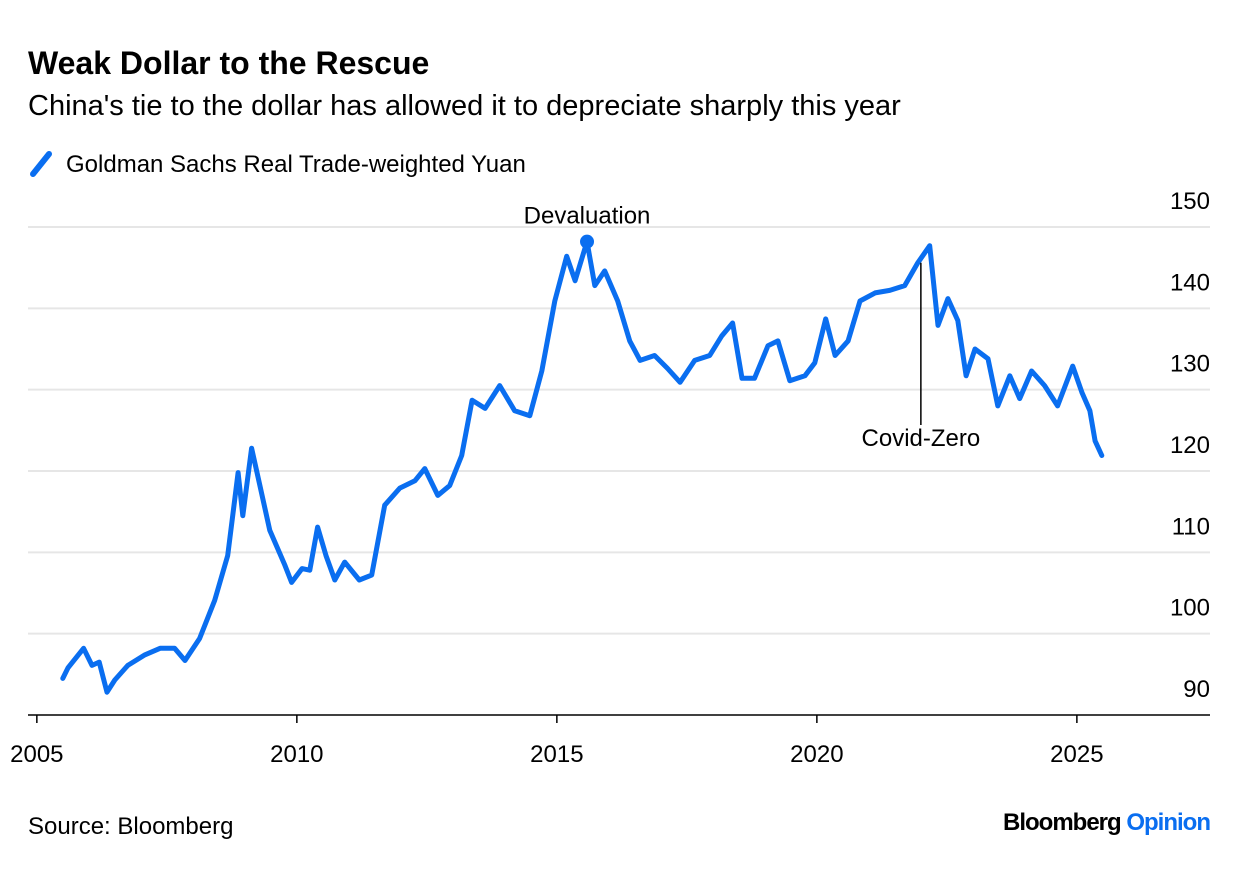 This screenshot has height=871, width=1240. What do you see at coordinates (41, 164) in the screenshot?
I see `legend-swatch` at bounding box center [41, 164].